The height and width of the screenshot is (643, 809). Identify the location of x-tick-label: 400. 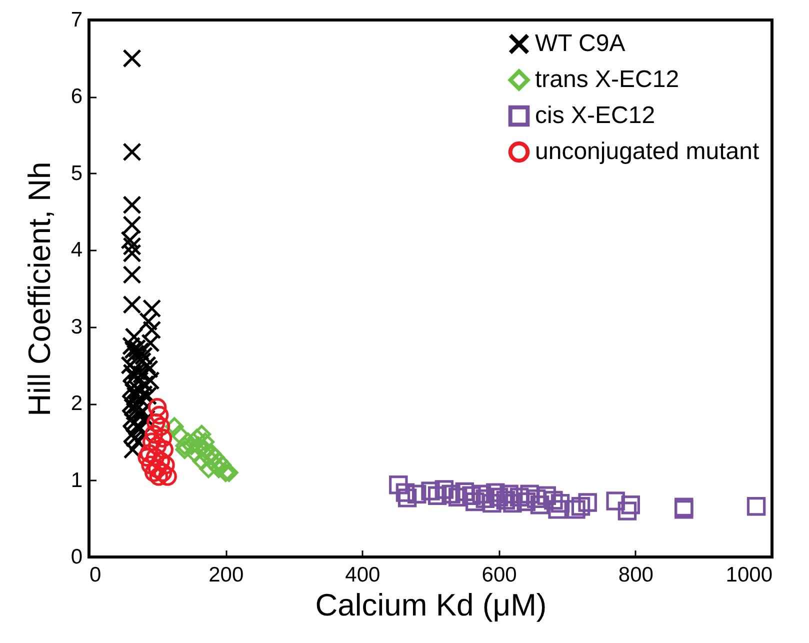
(362, 575).